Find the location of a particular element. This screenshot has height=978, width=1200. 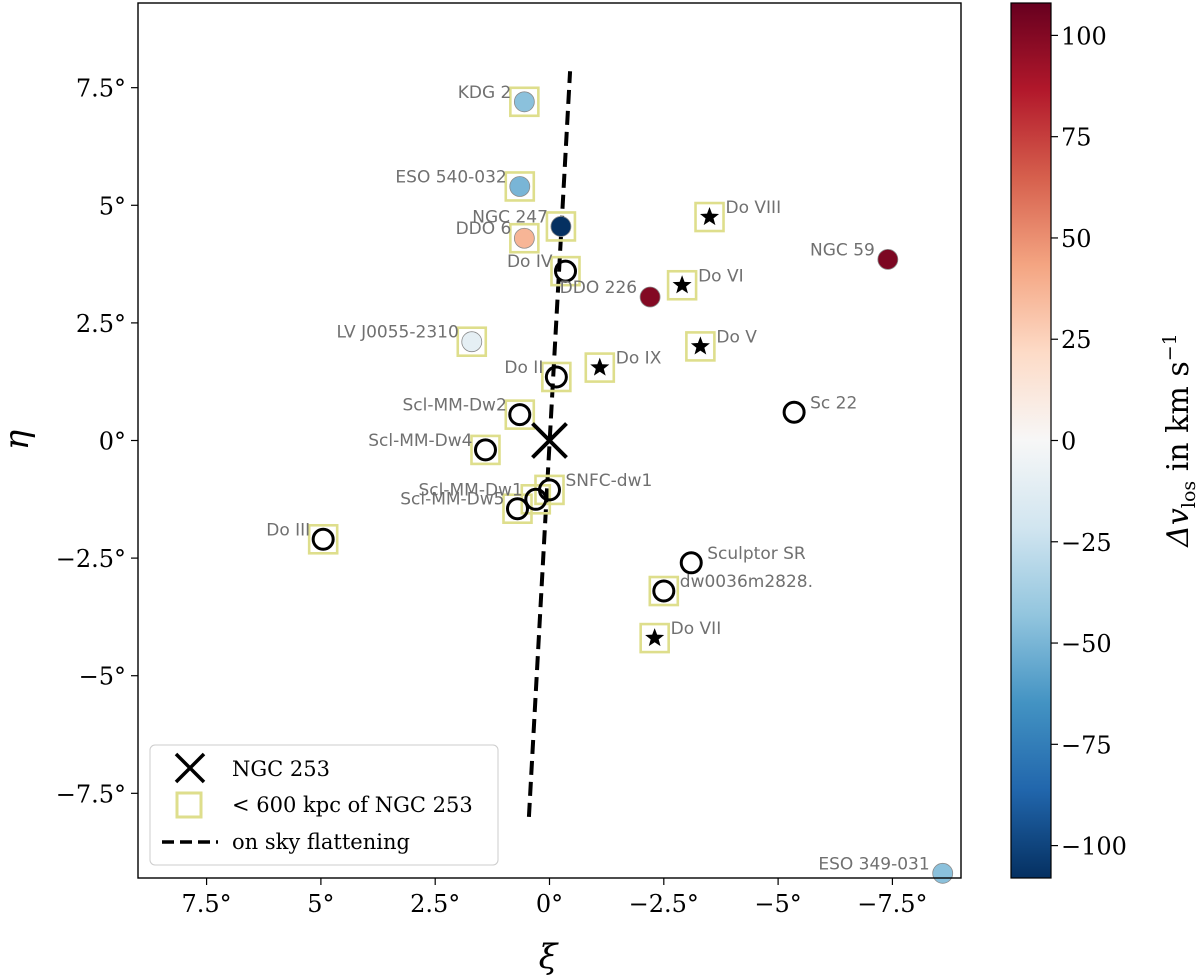

y-tick: 0° is located at coordinates (118, 442).